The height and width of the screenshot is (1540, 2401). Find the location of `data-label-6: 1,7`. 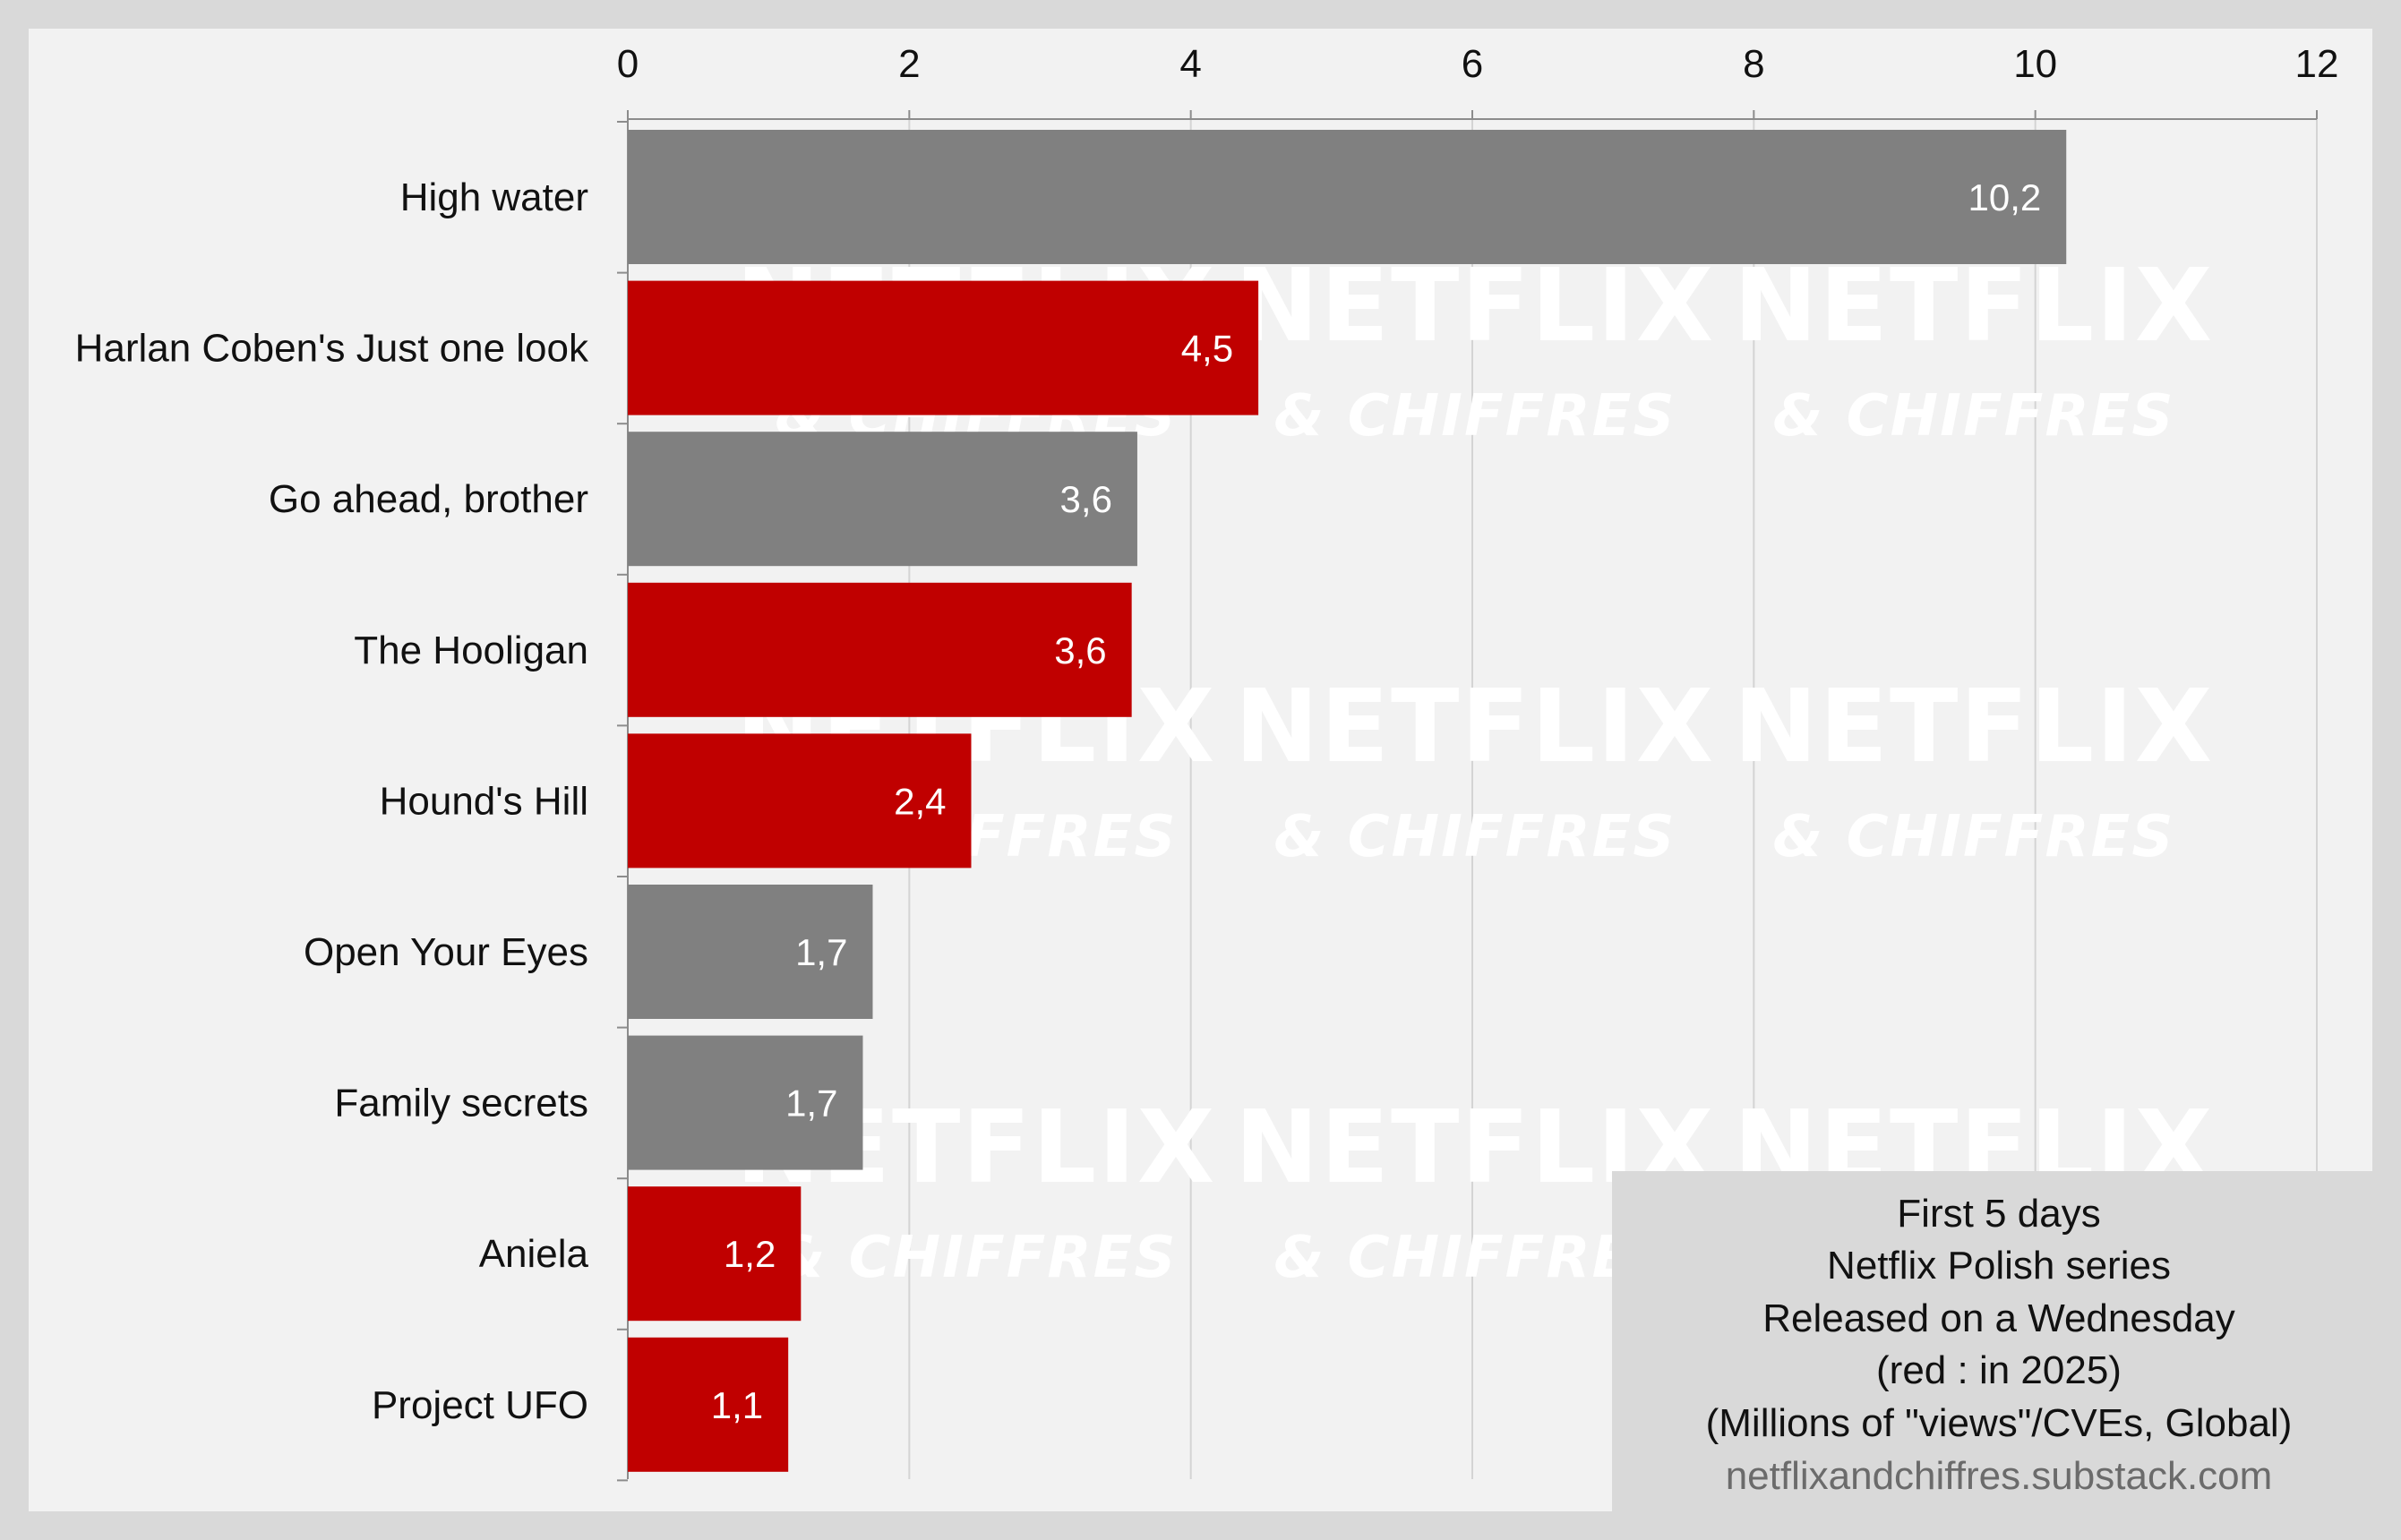

data-label-6: 1,7 is located at coordinates (811, 1103).